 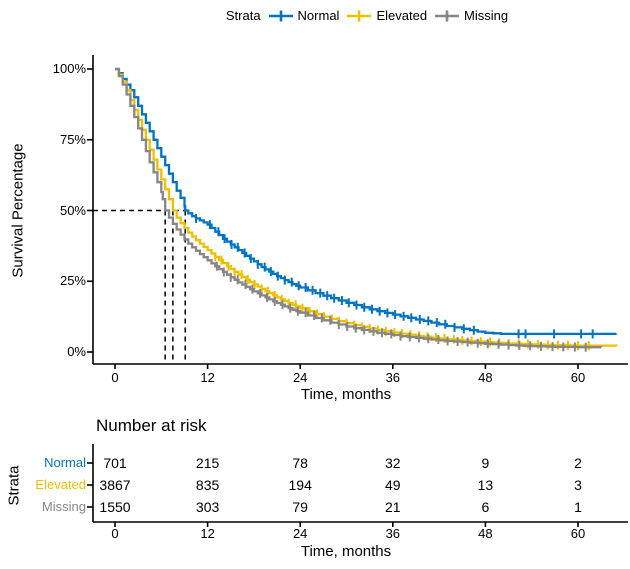 What do you see at coordinates (207, 463) in the screenshot?
I see `risk-value: 215` at bounding box center [207, 463].